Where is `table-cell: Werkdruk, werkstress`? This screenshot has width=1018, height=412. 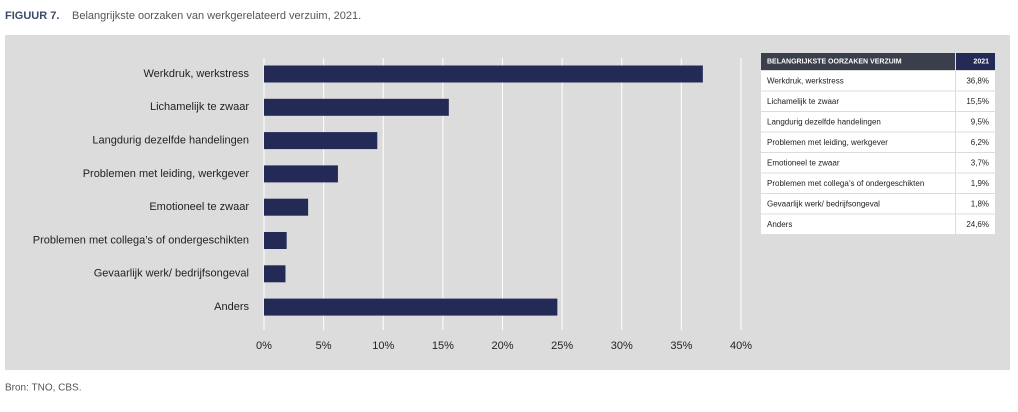
table-cell: Werkdruk, werkstress is located at coordinates (805, 80).